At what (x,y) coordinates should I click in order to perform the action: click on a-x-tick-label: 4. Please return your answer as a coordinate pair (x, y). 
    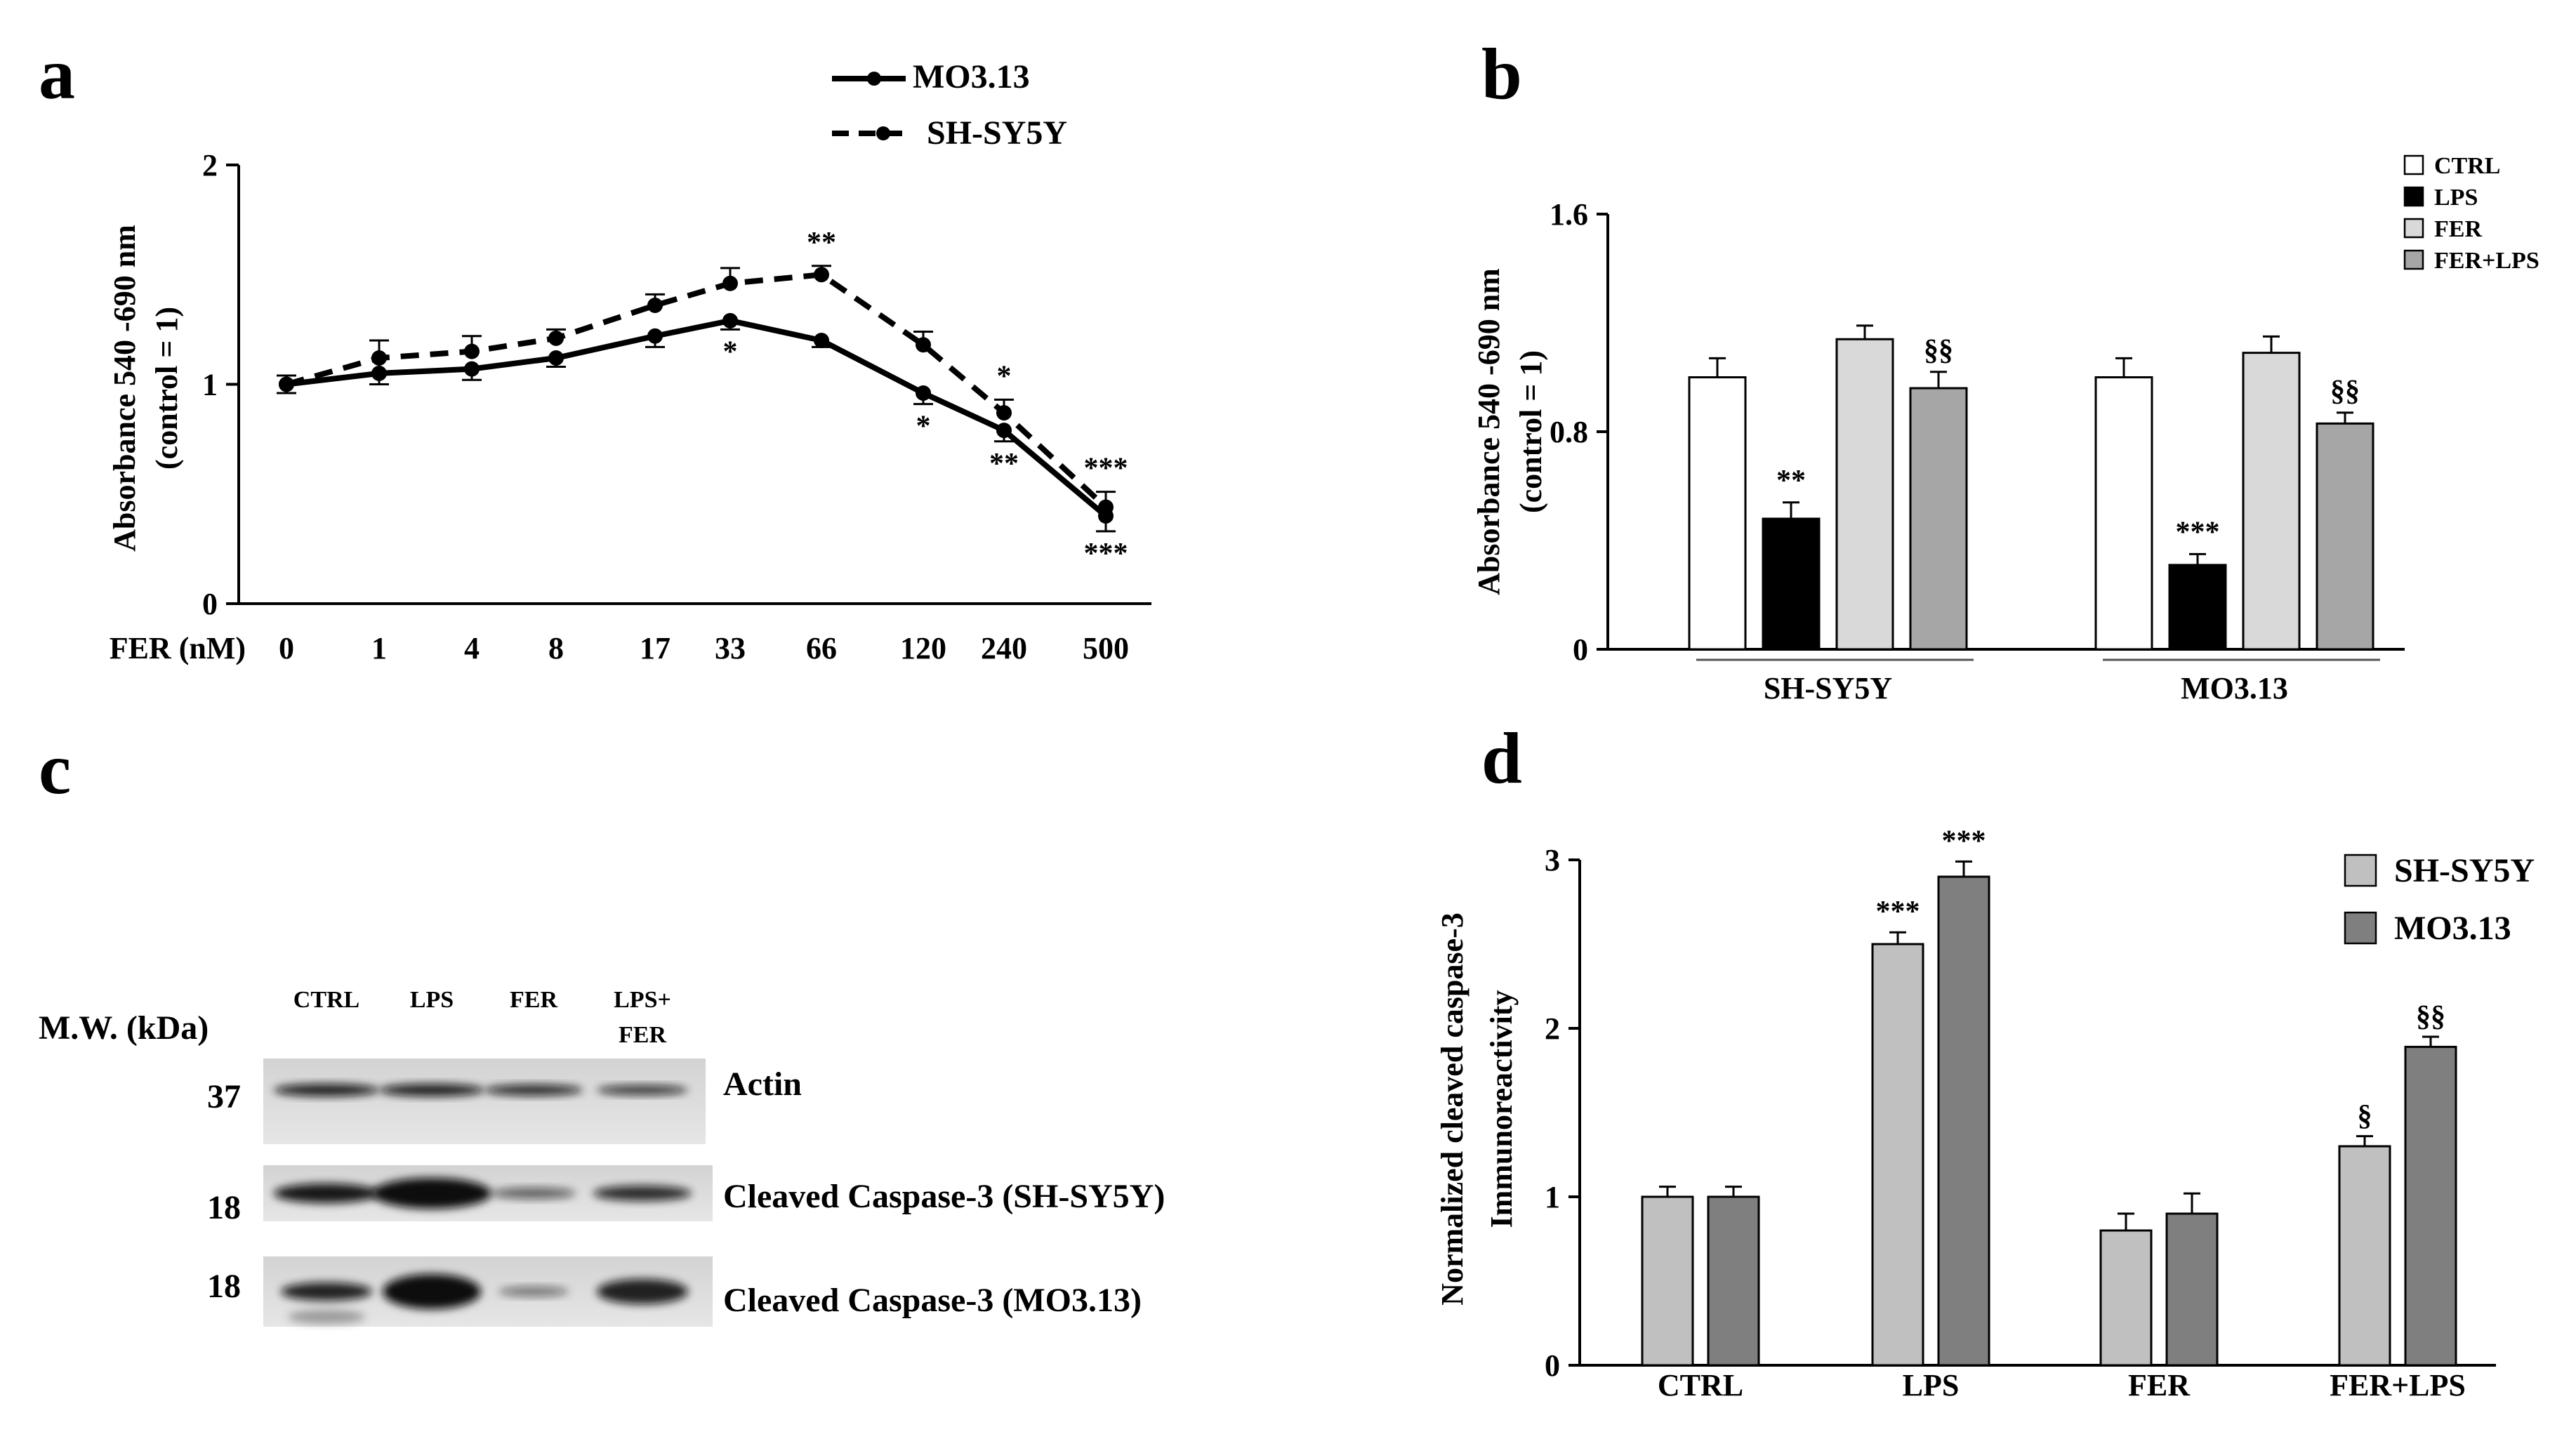
    Looking at the image, I should click on (472, 648).